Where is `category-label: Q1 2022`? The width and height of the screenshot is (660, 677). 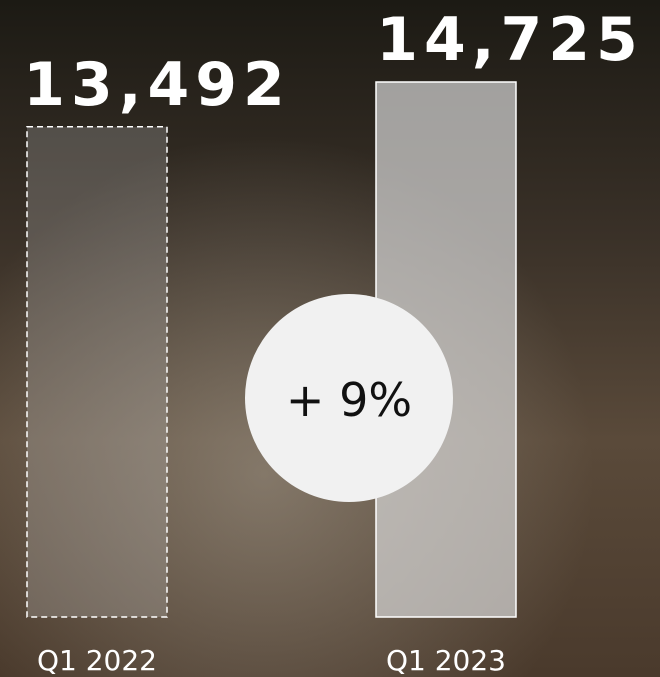 category-label: Q1 2022 is located at coordinates (97, 660).